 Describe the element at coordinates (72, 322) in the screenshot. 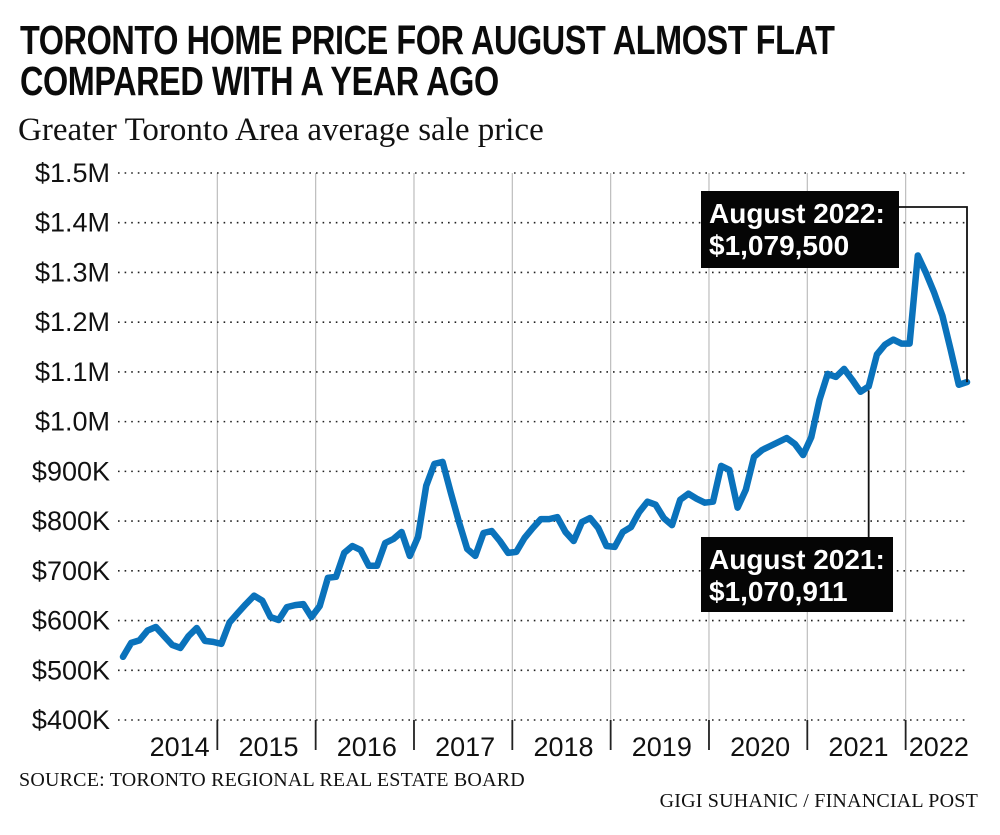

I see `y-tick-label: $1.2M` at that location.